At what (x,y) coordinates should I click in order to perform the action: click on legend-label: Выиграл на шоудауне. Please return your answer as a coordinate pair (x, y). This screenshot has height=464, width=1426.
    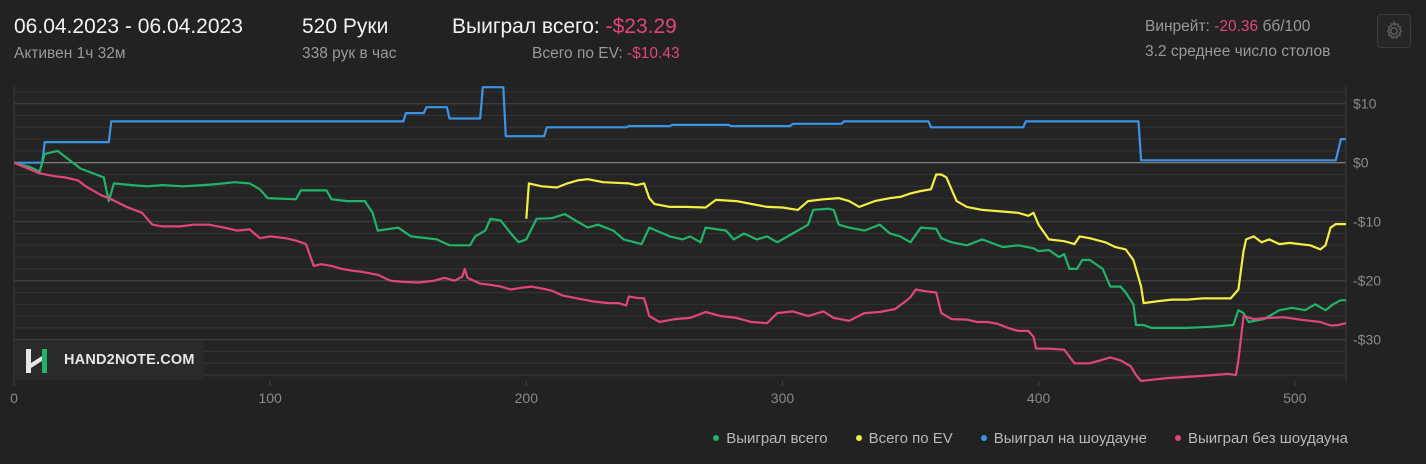
    Looking at the image, I should click on (1070, 438).